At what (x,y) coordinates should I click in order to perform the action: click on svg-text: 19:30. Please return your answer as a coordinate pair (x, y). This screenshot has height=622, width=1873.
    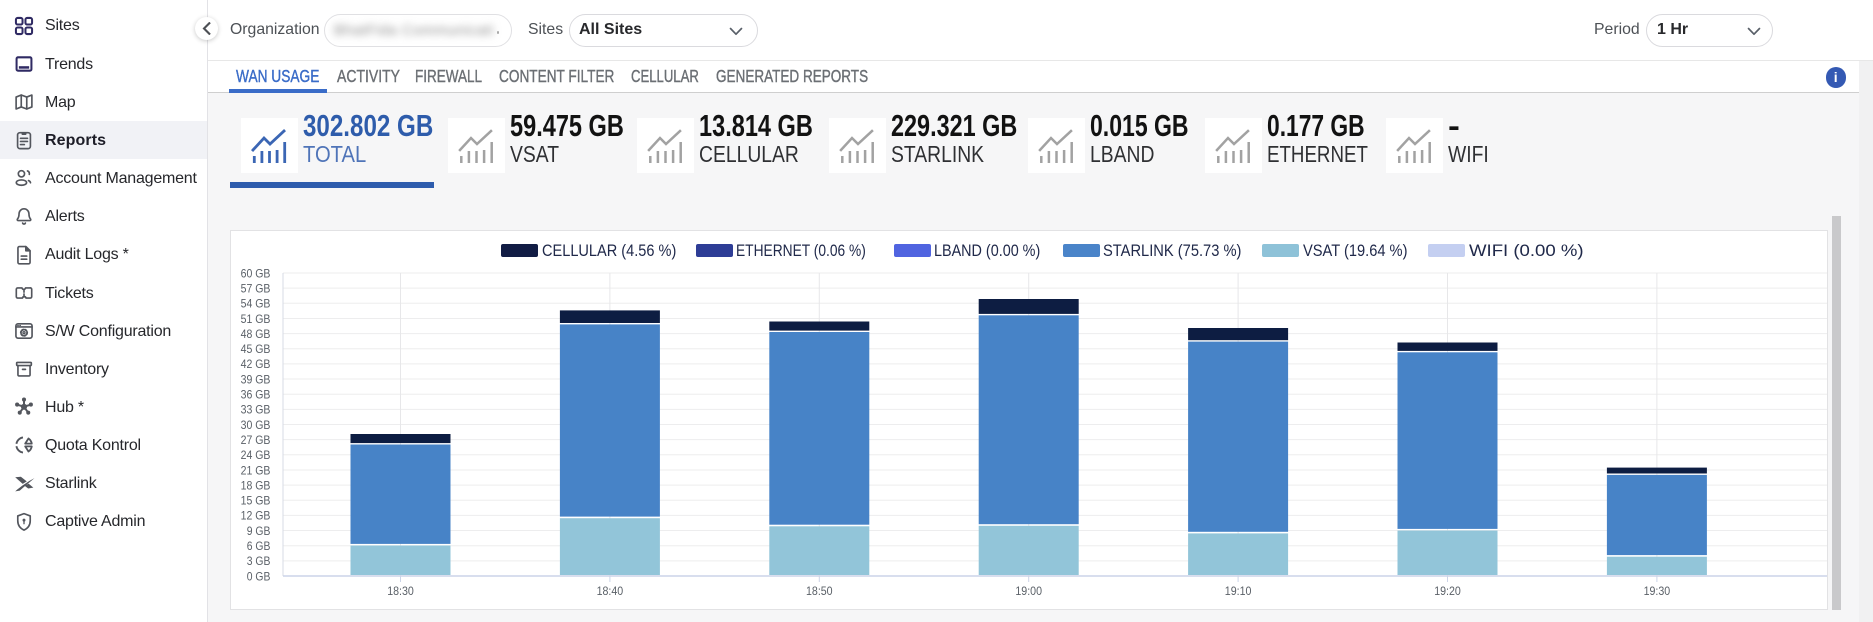
    Looking at the image, I should click on (1657, 591).